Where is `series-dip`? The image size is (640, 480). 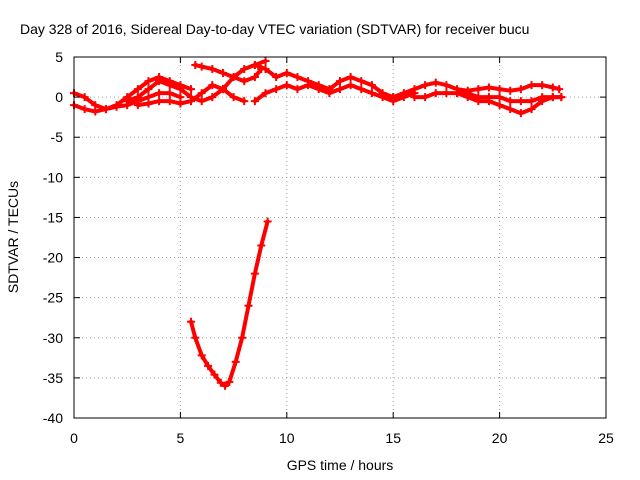
series-dip is located at coordinates (229, 303).